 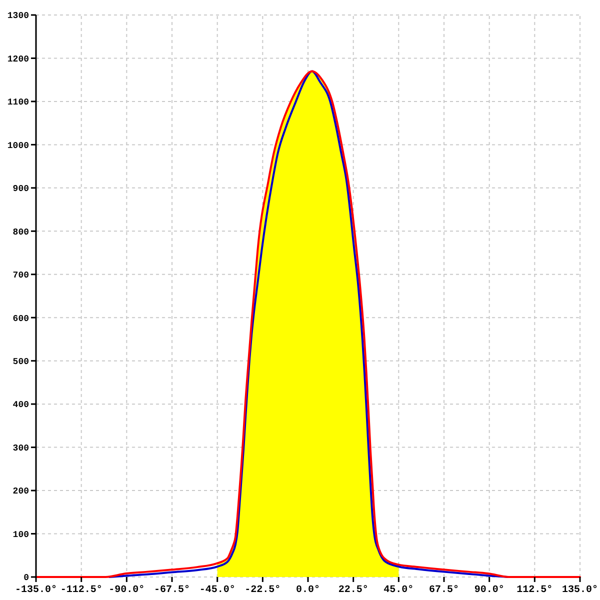 I want to click on y-tick-label: 1300, so click(x=18, y=16).